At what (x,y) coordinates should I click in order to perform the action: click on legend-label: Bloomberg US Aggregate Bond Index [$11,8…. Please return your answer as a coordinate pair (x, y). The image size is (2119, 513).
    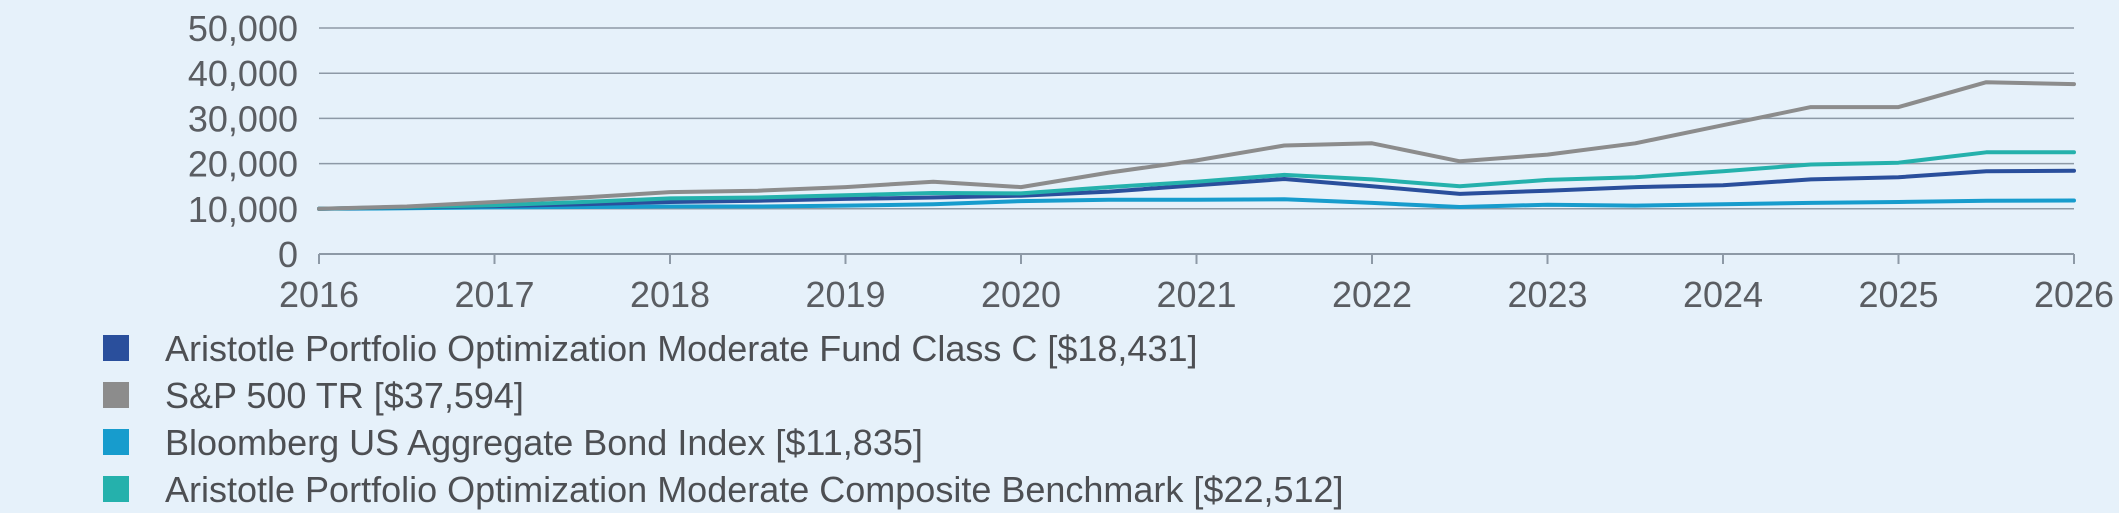
    Looking at the image, I should click on (544, 442).